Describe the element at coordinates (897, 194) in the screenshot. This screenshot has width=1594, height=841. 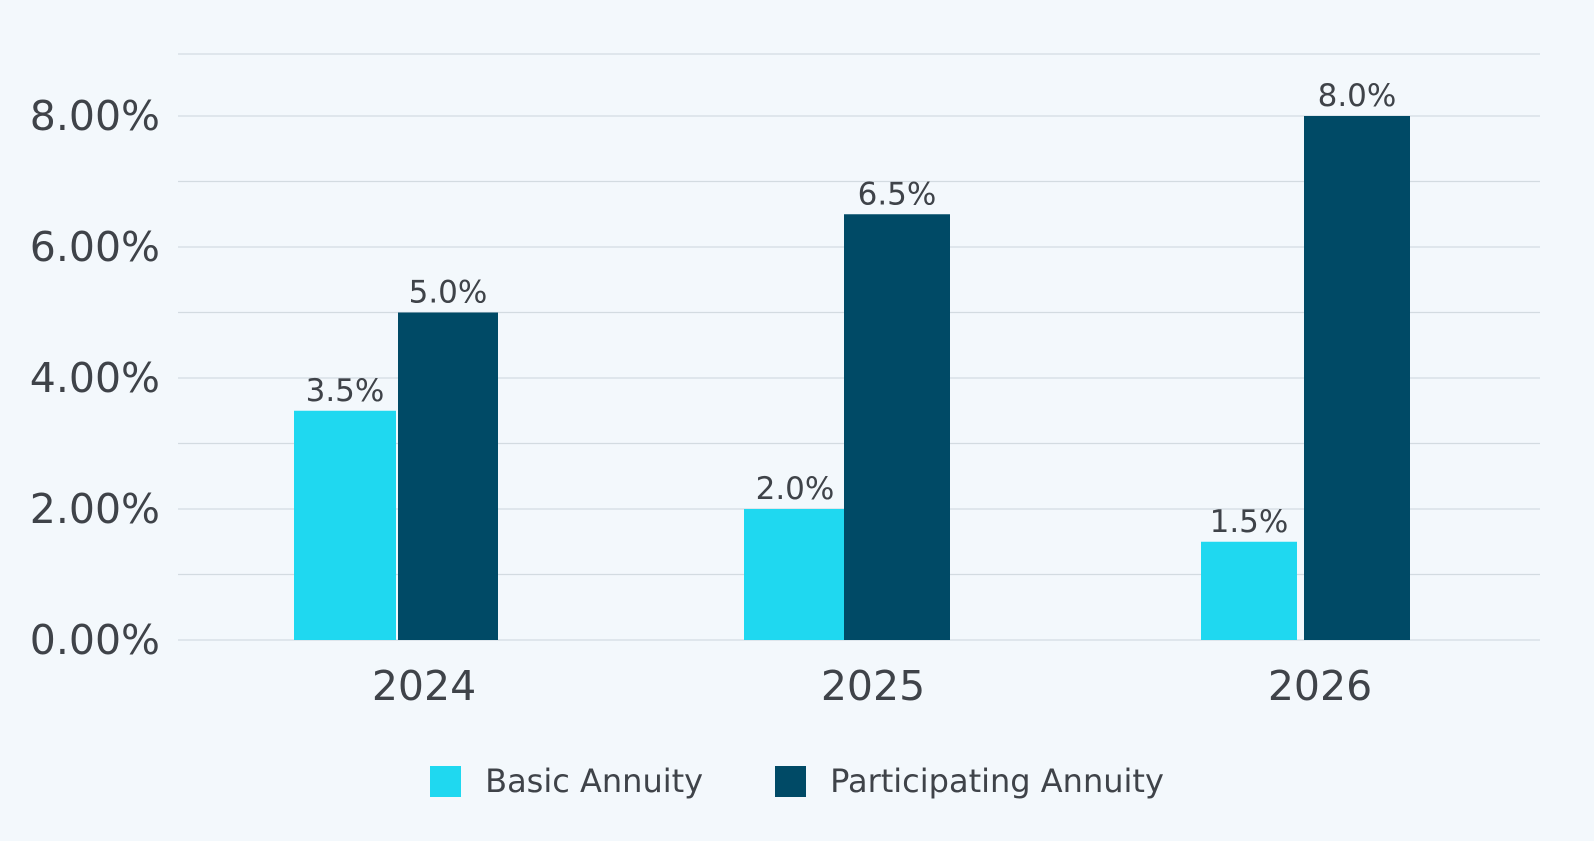
I see `data-label: 6.5%` at that location.